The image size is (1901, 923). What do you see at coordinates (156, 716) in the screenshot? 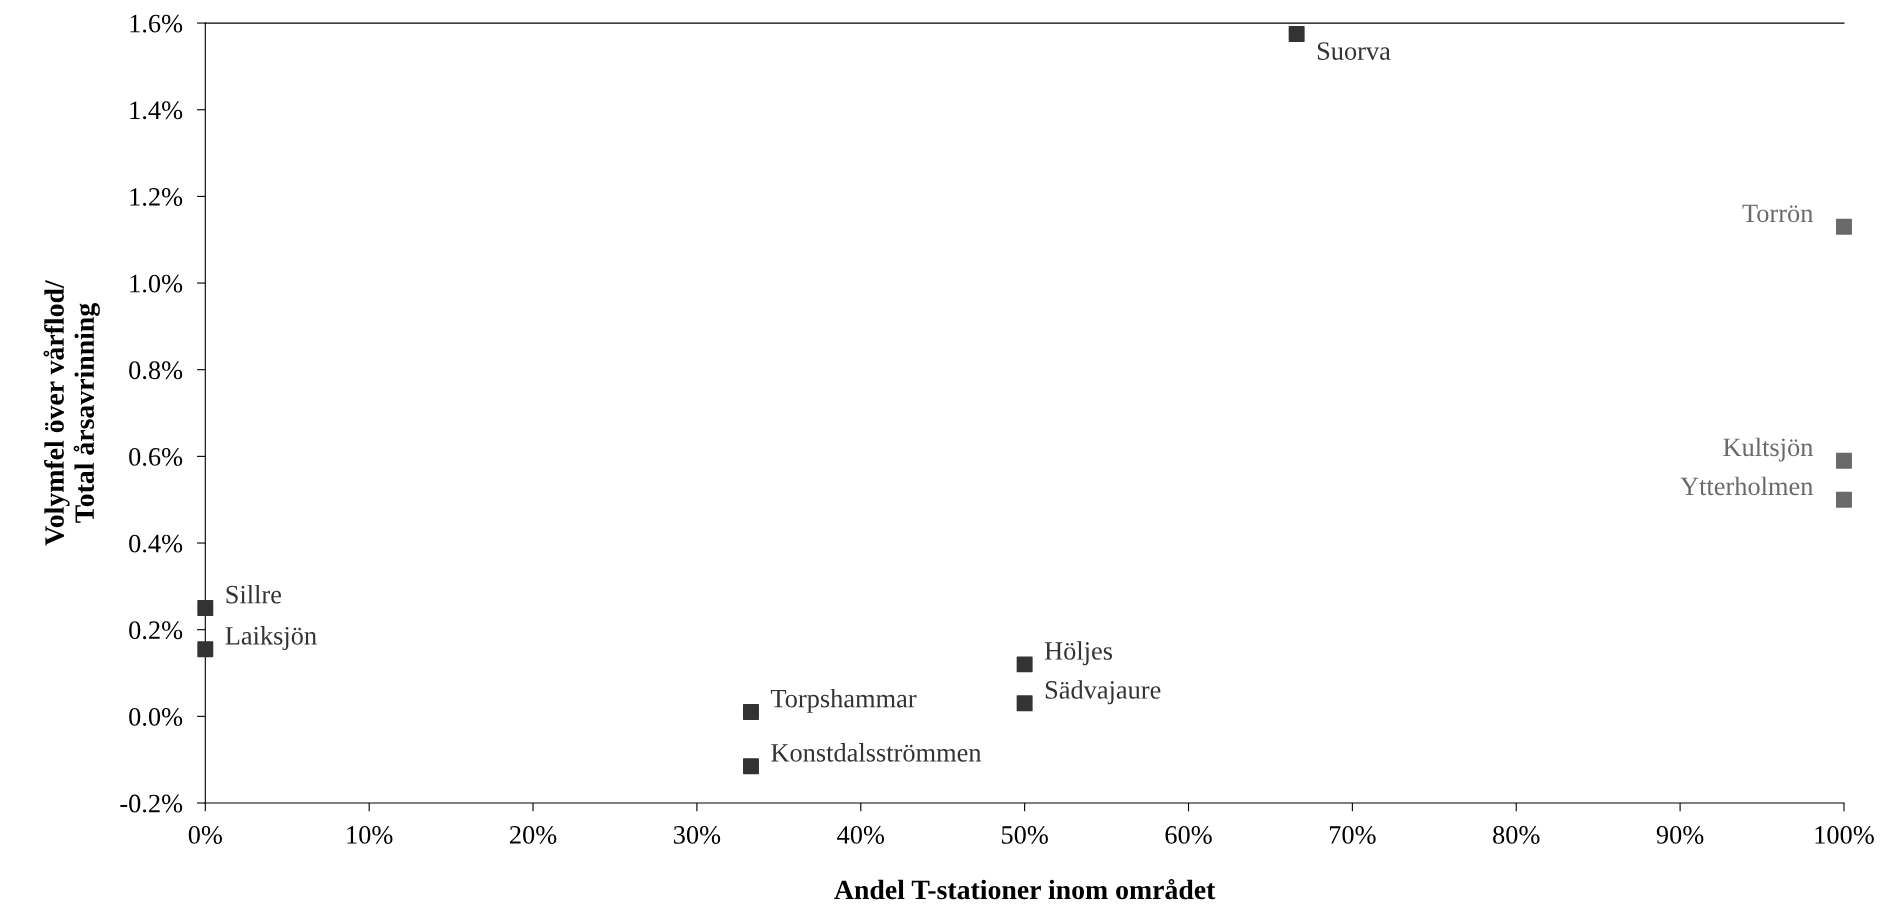
I see `y-tick-label: 0.0%` at bounding box center [156, 716].